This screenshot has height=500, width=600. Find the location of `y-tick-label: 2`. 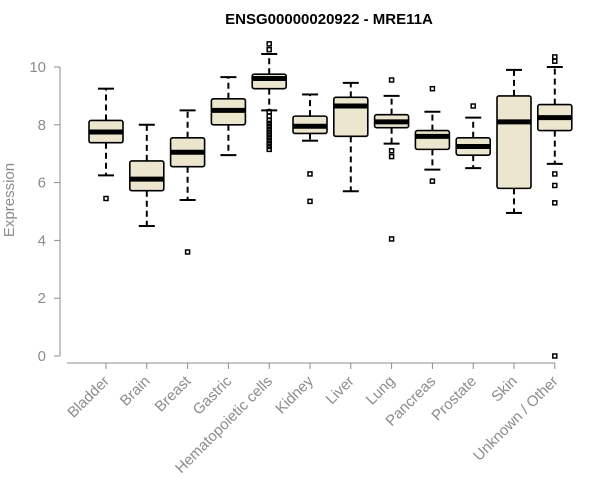

y-tick-label: 2 is located at coordinates (42, 298).